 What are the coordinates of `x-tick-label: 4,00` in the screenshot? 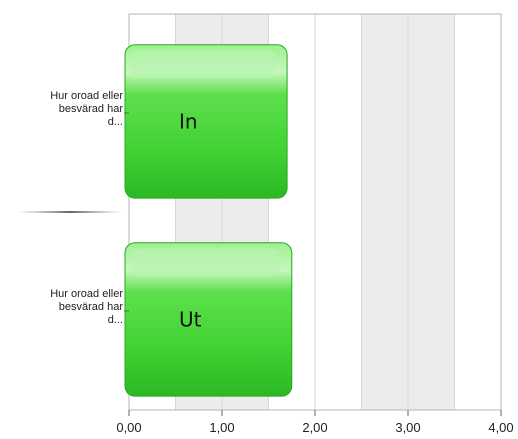 It's located at (500, 427).